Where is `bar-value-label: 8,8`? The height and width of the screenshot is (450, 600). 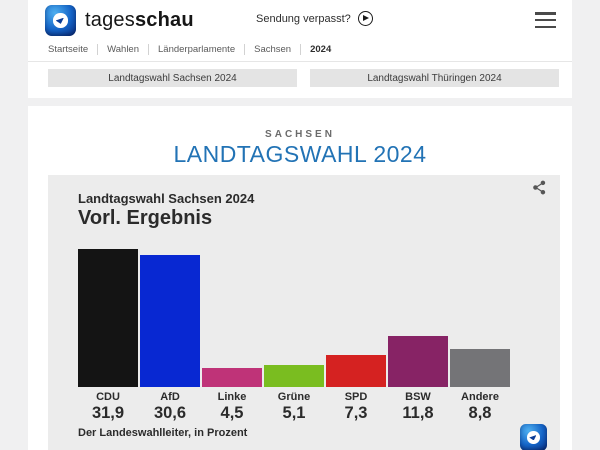 bar-value-label: 8,8 is located at coordinates (480, 413).